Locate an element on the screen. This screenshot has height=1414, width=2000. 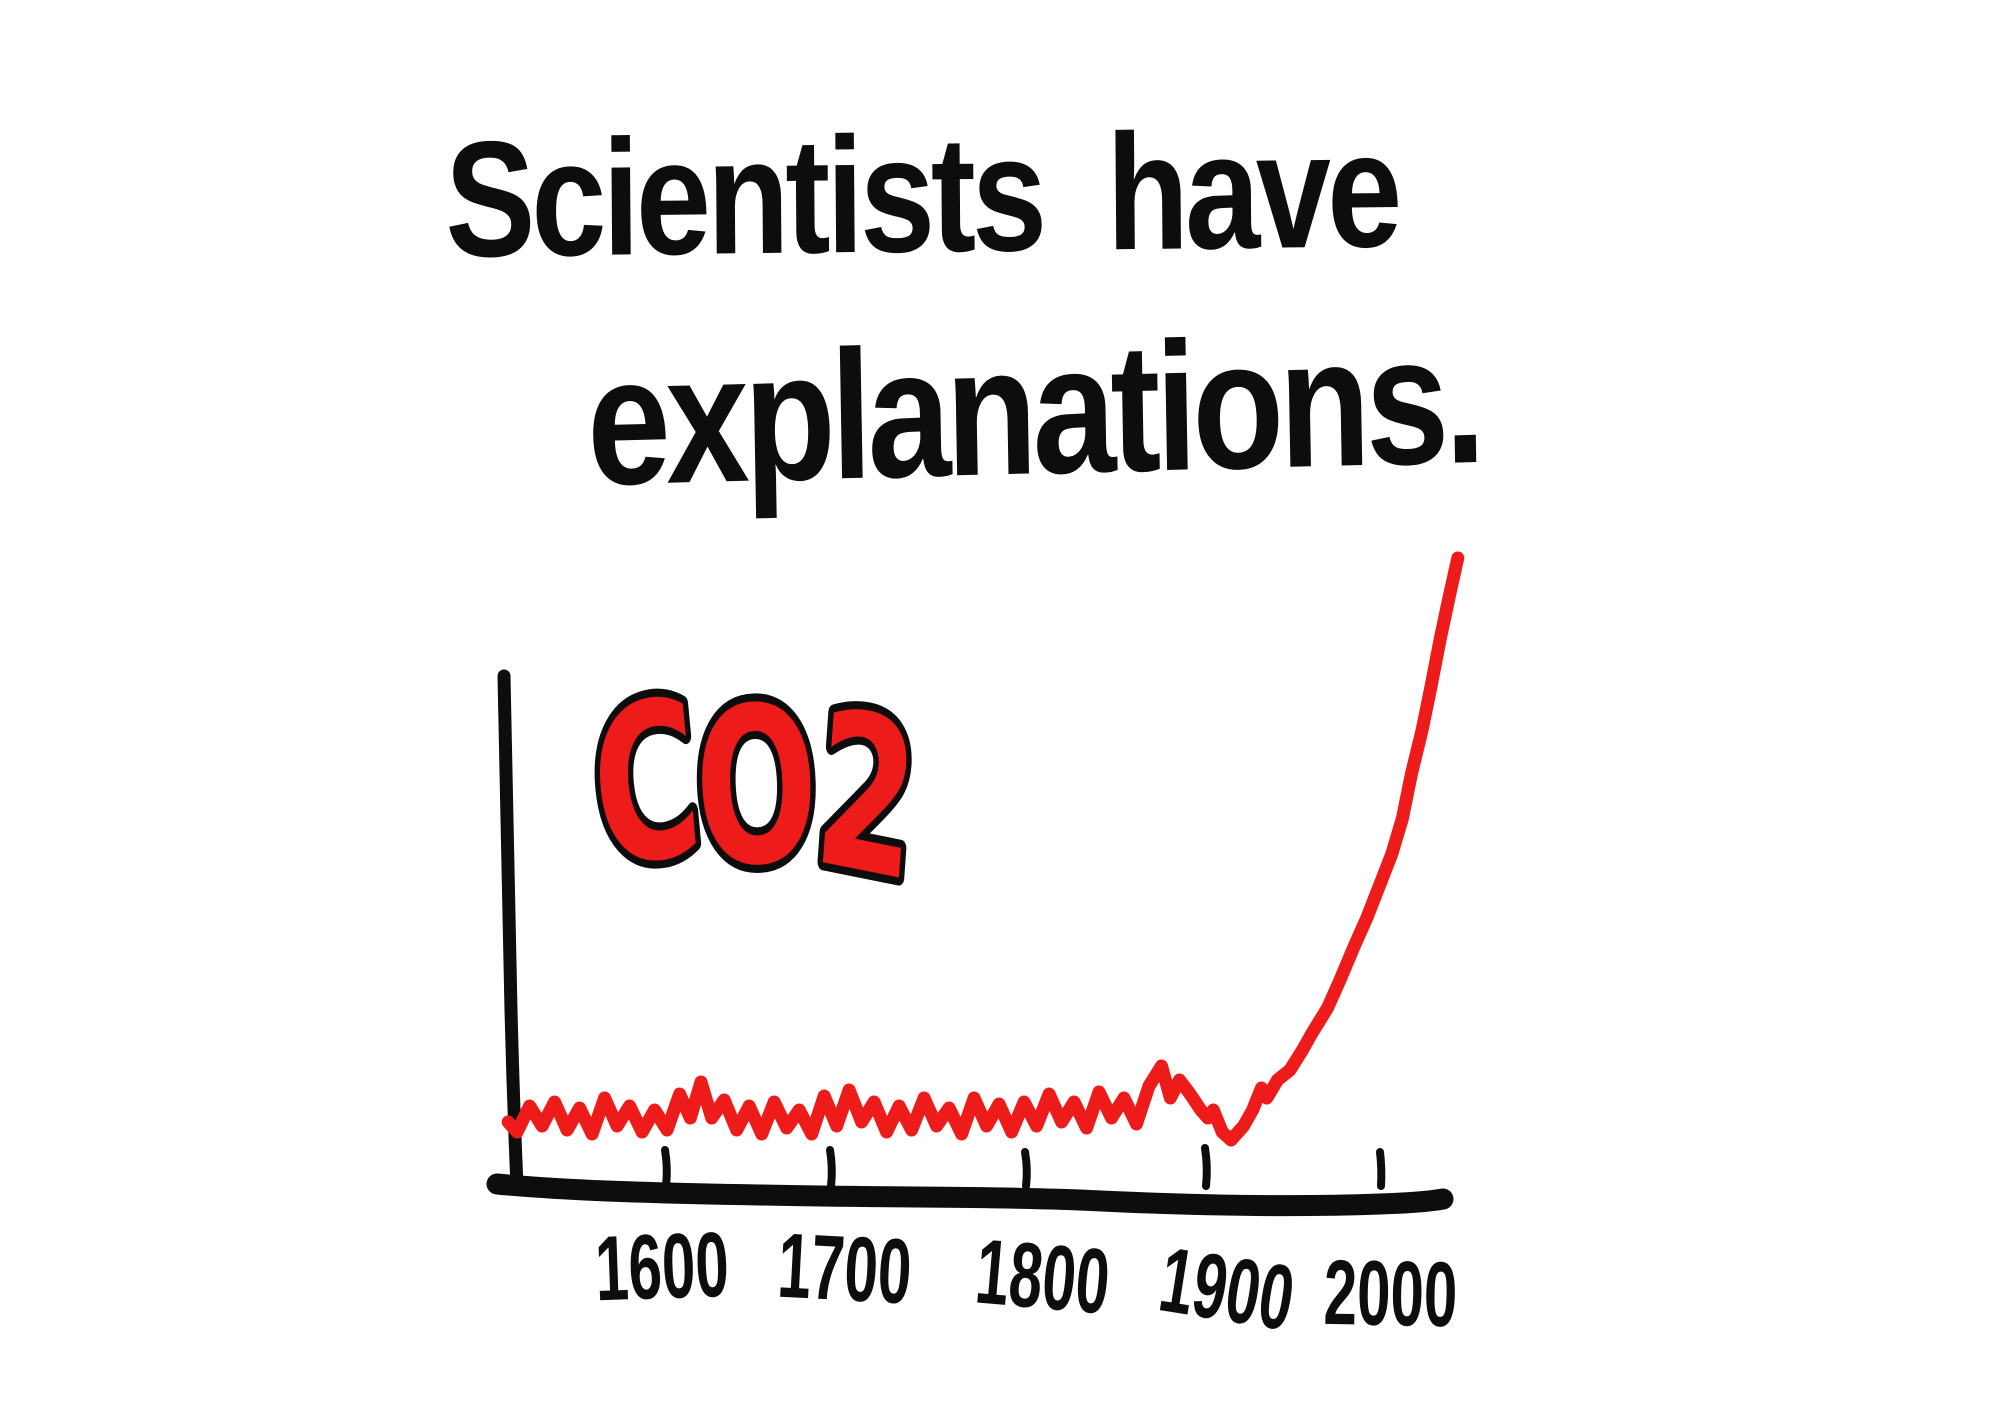
x-axis-labels: 1600 1700 1800 1900 2000 is located at coordinates (1025, 1282).